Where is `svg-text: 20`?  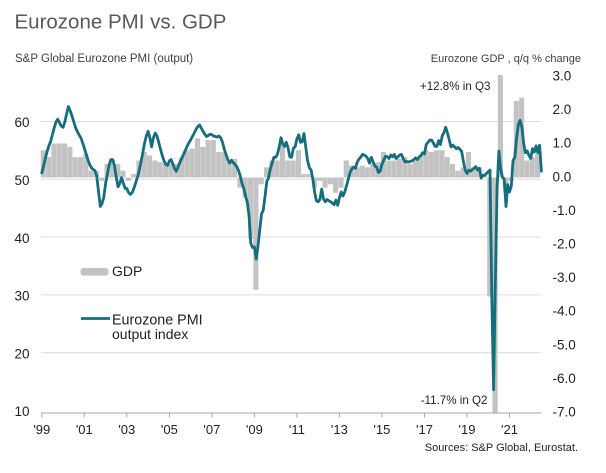
svg-text: 20 is located at coordinates (21, 353).